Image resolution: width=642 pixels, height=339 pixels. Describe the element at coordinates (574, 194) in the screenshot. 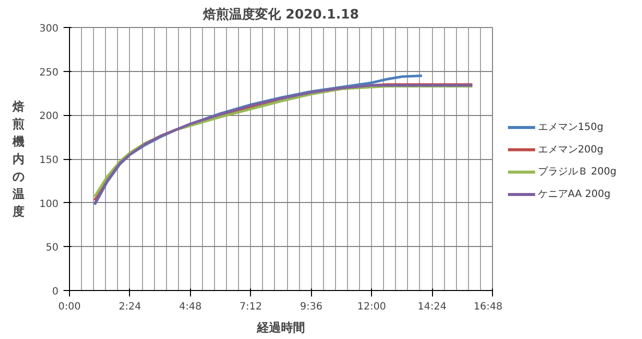

I see `legend-label: ケニアAA 200g` at that location.